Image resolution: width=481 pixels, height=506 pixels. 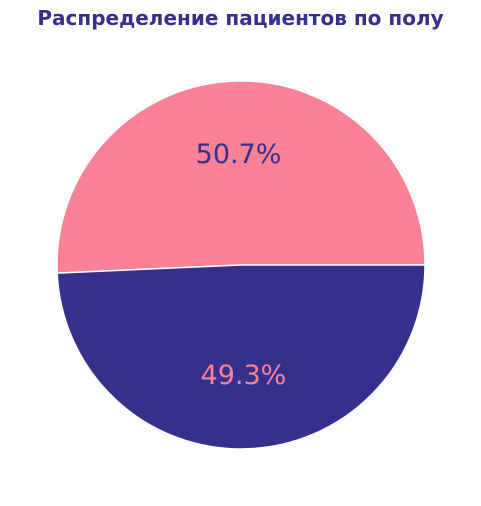 I want to click on chart-title: Распределение пациентов по полу, so click(x=240, y=18).